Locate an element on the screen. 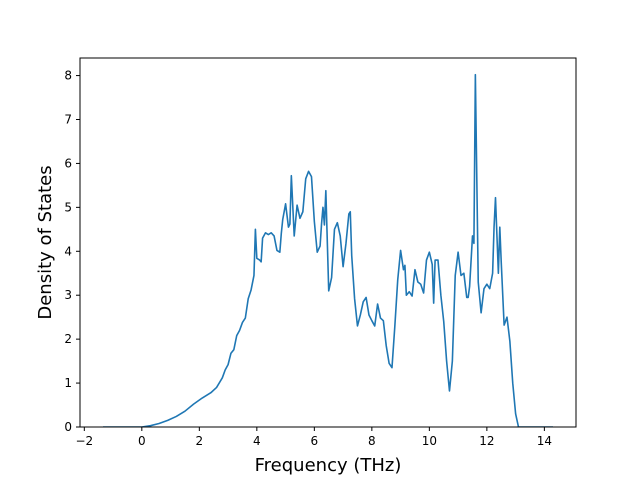 The height and width of the screenshot is (480, 640). x-tick-label: 10 is located at coordinates (429, 441).